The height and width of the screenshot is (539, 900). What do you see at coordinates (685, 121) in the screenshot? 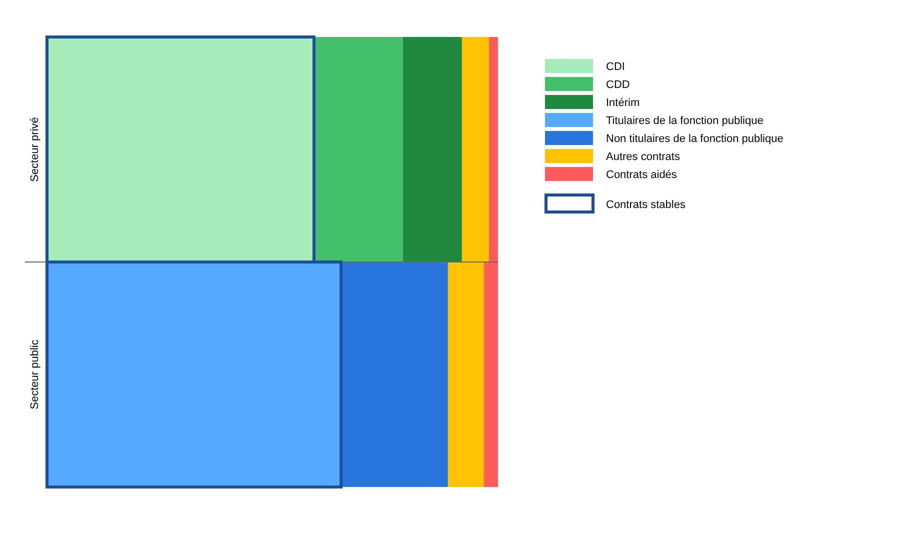
I see `legend-label: Titulaires de la fonction publique` at bounding box center [685, 121].